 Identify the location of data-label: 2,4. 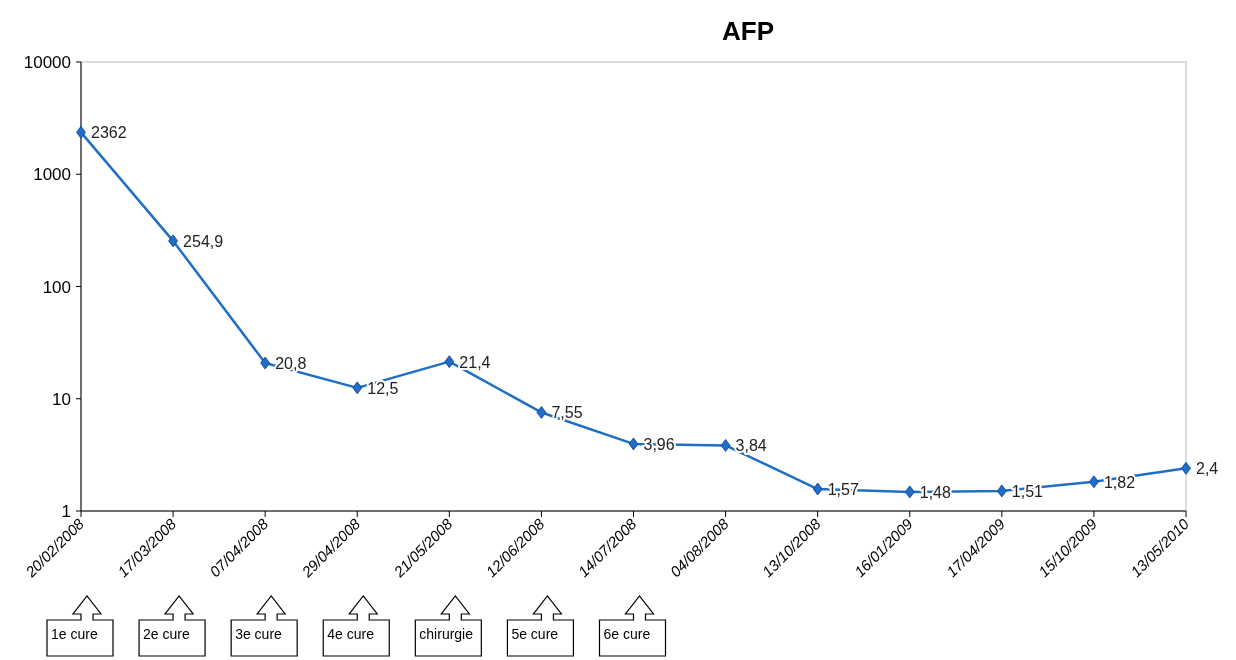
(1207, 469).